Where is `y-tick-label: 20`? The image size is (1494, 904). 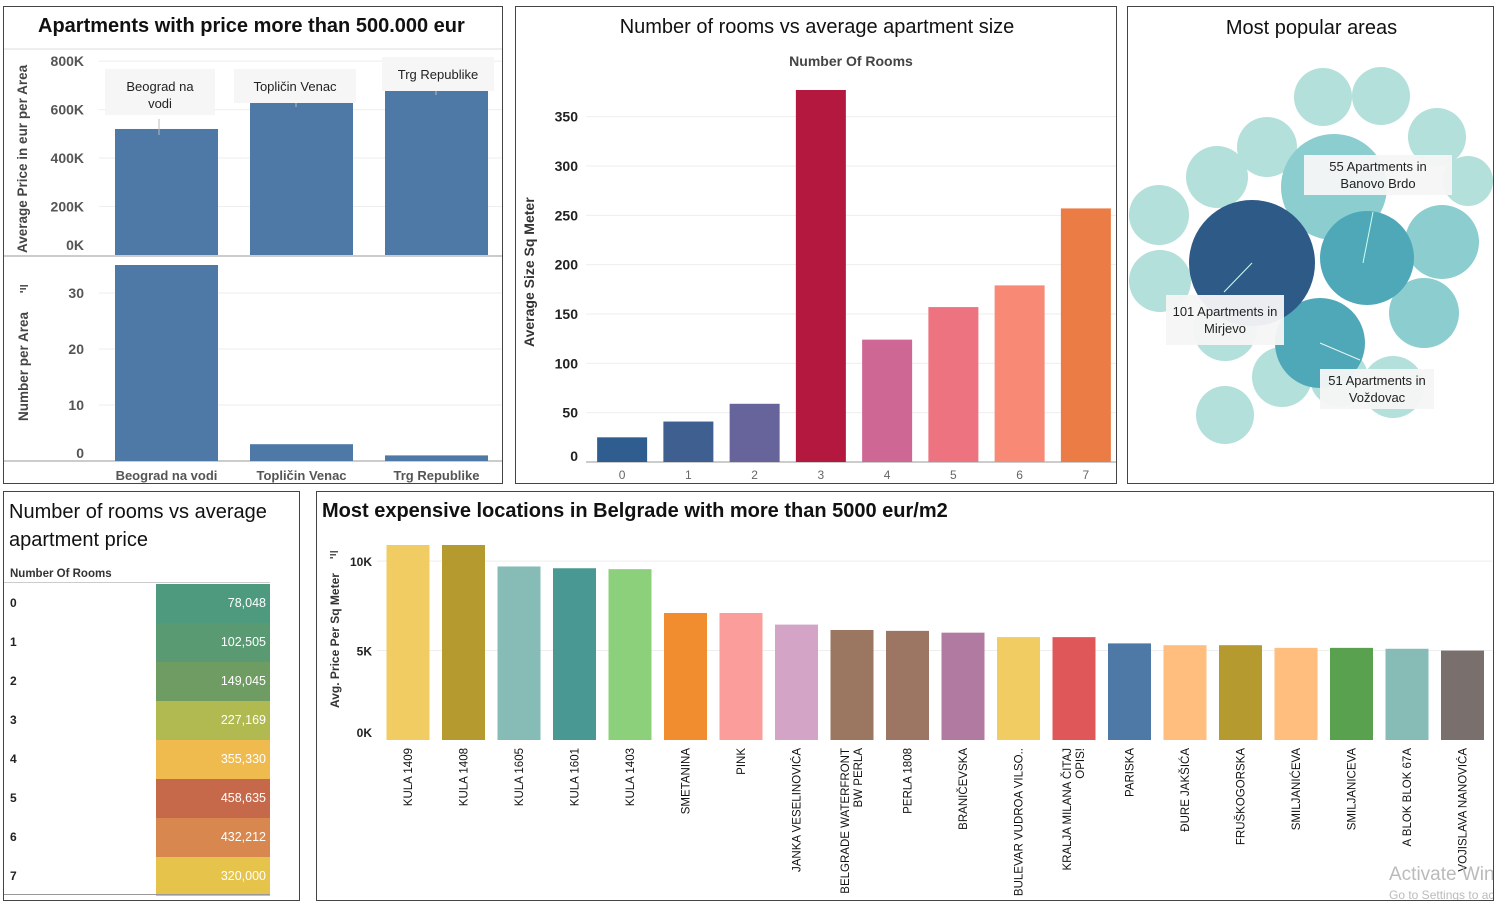 y-tick-label: 20 is located at coordinates (76, 349).